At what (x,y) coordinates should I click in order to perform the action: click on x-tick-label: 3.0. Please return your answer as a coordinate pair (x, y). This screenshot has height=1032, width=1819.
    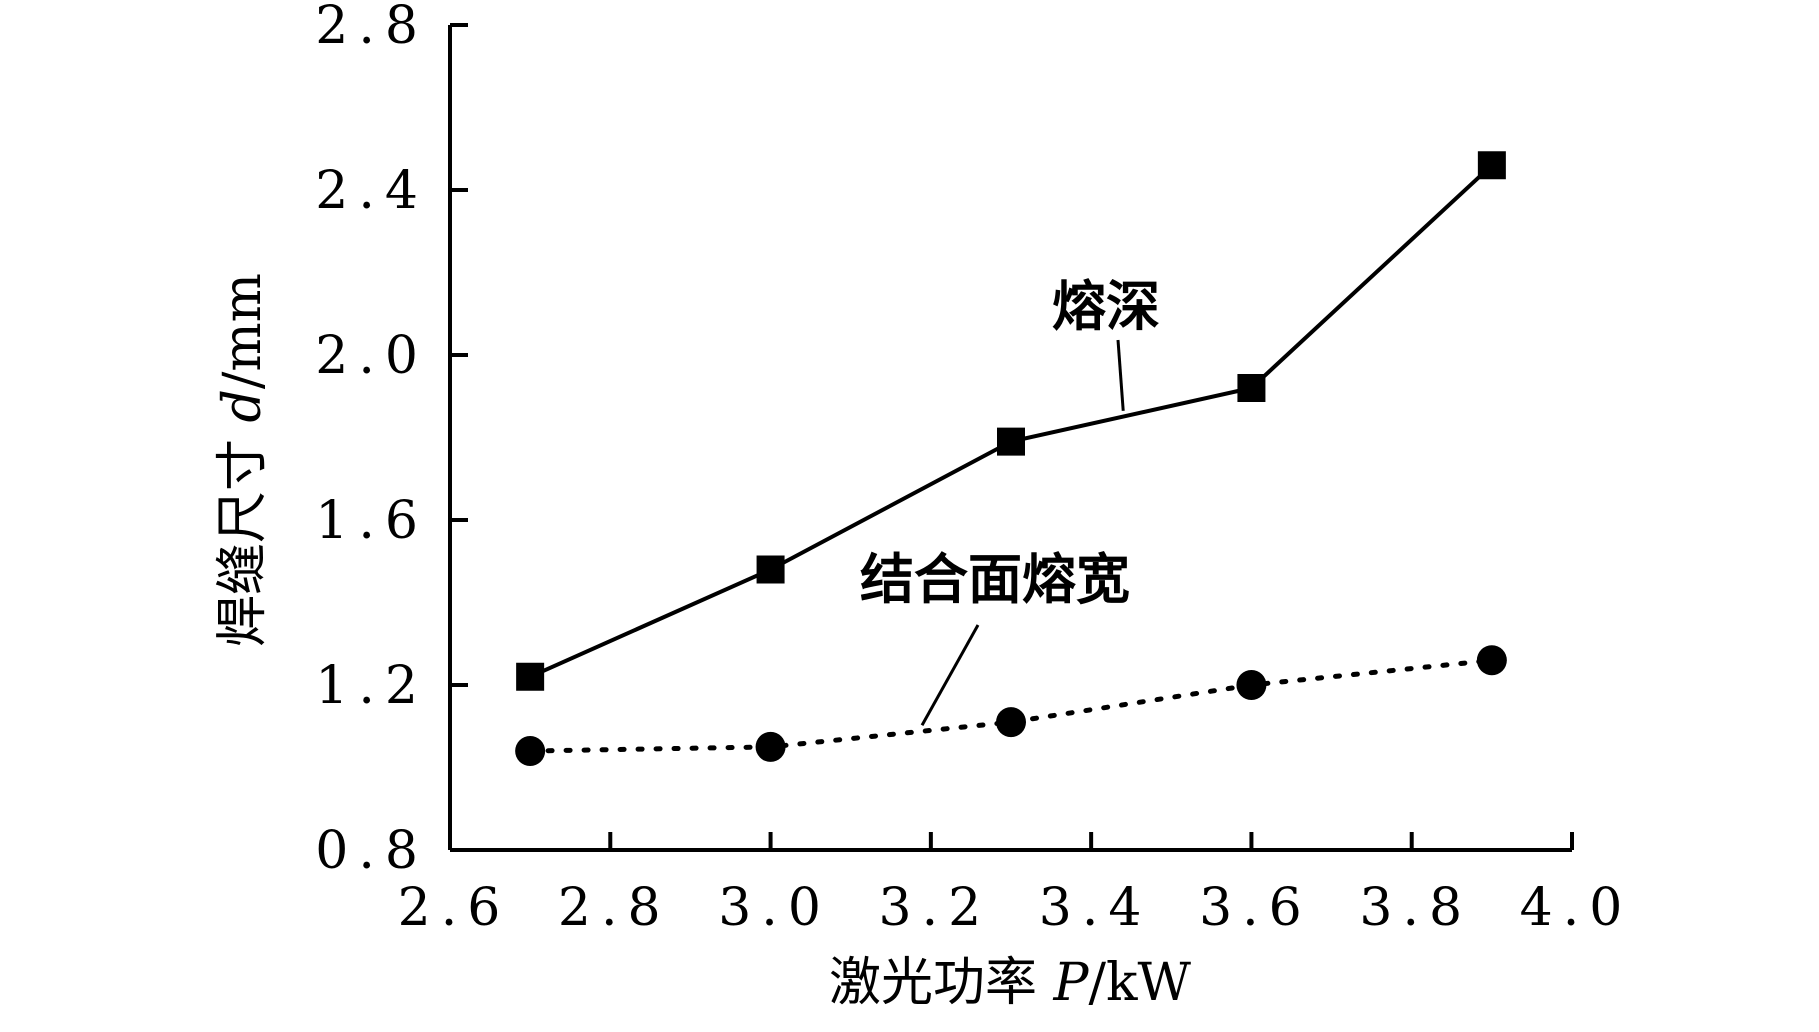
    Looking at the image, I should click on (774, 908).